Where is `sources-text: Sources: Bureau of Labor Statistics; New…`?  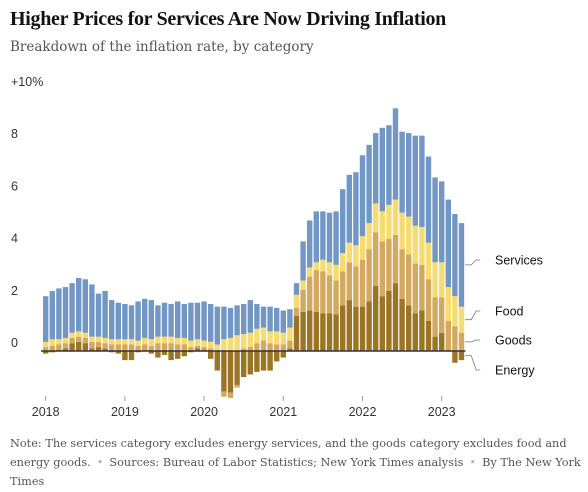 sources-text: Sources: Bureau of Labor Statistics; New… is located at coordinates (286, 462).